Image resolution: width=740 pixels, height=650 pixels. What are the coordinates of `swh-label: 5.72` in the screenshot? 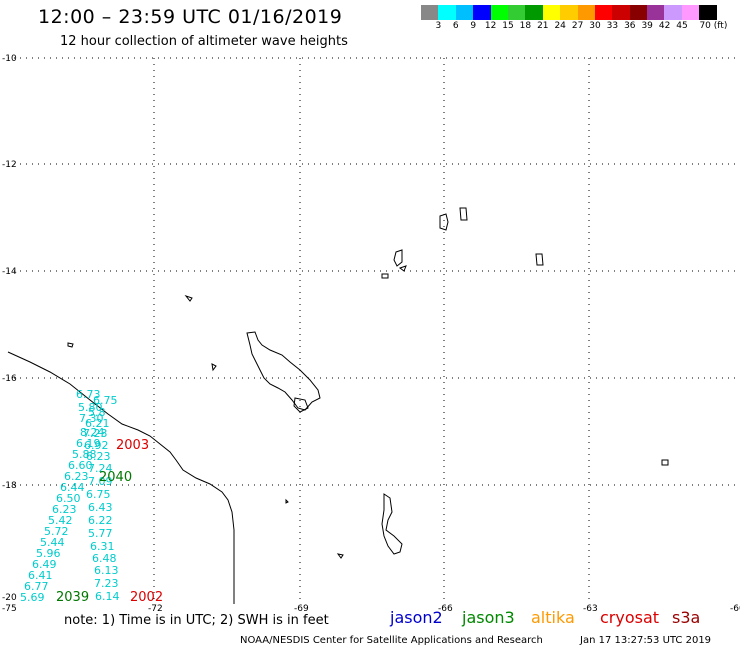 It's located at (56, 531).